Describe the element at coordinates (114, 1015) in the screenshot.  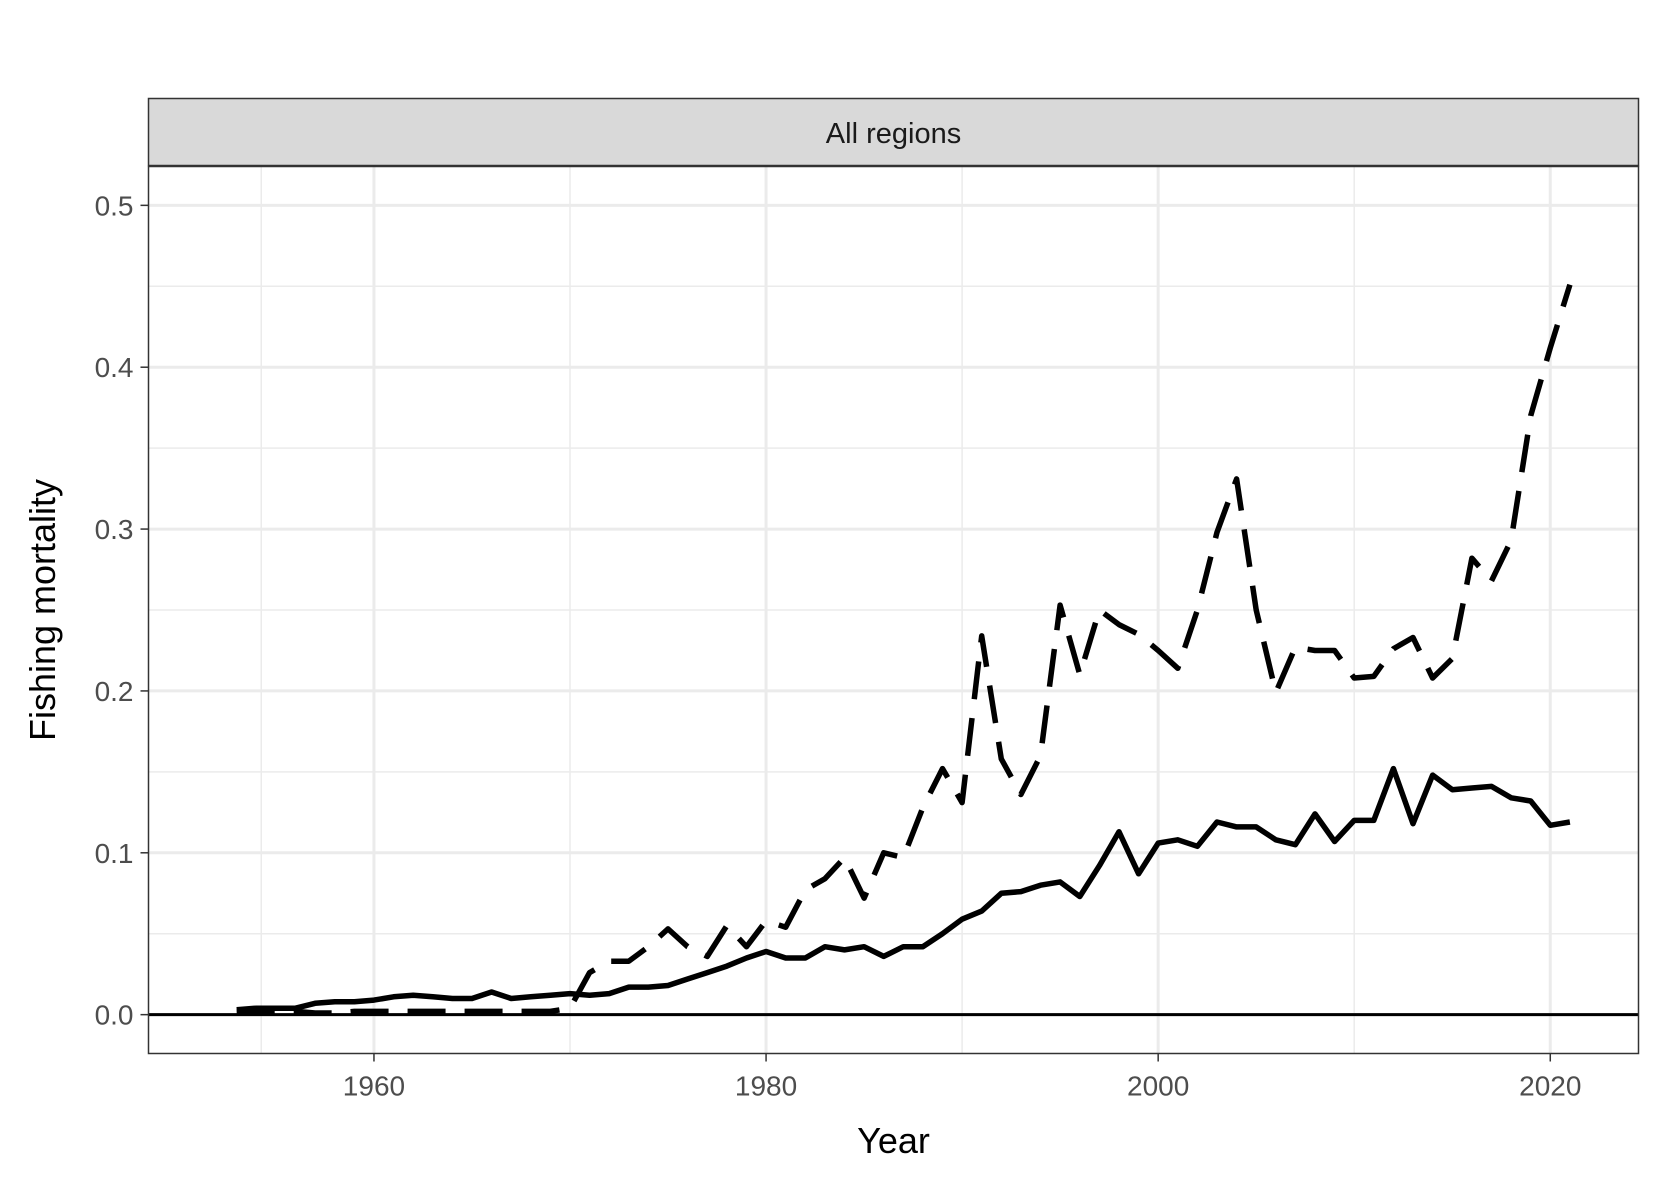
I see `y-tick-label: 0.0` at that location.